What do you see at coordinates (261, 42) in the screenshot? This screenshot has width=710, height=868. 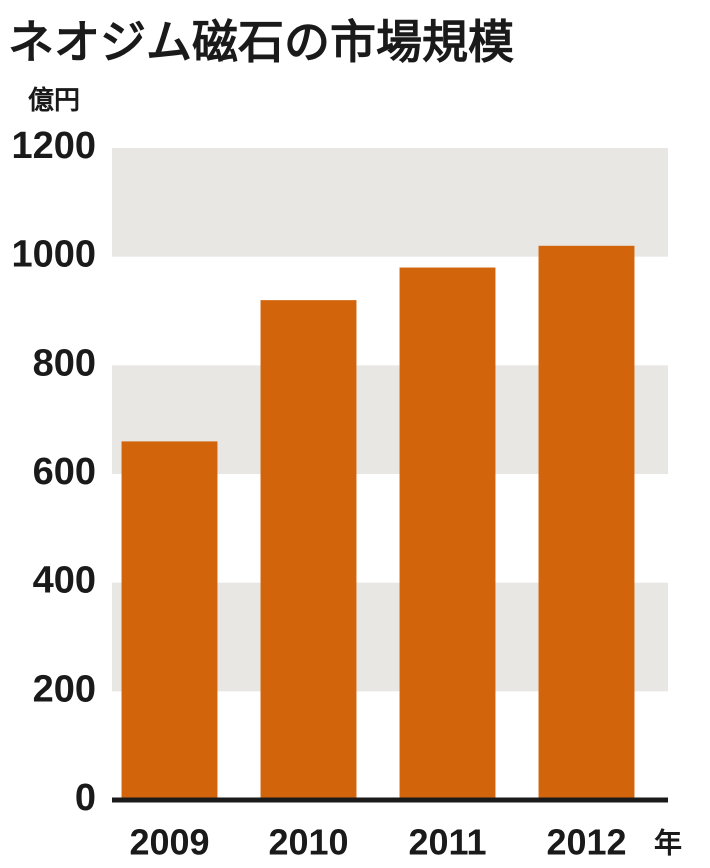 I see `chart-title: ネオジム磁石の市場規模` at bounding box center [261, 42].